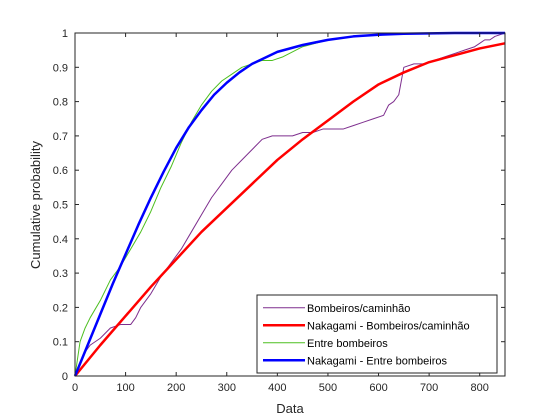  What do you see at coordinates (60, 240) in the screenshot?
I see `y-tick-label: 0.4` at bounding box center [60, 240].